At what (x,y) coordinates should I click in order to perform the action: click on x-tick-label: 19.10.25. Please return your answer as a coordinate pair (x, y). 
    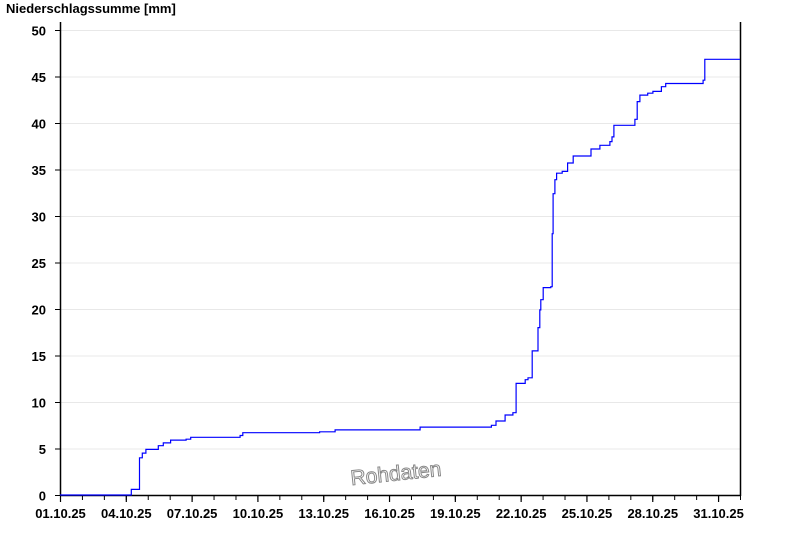
    Looking at the image, I should click on (455, 513).